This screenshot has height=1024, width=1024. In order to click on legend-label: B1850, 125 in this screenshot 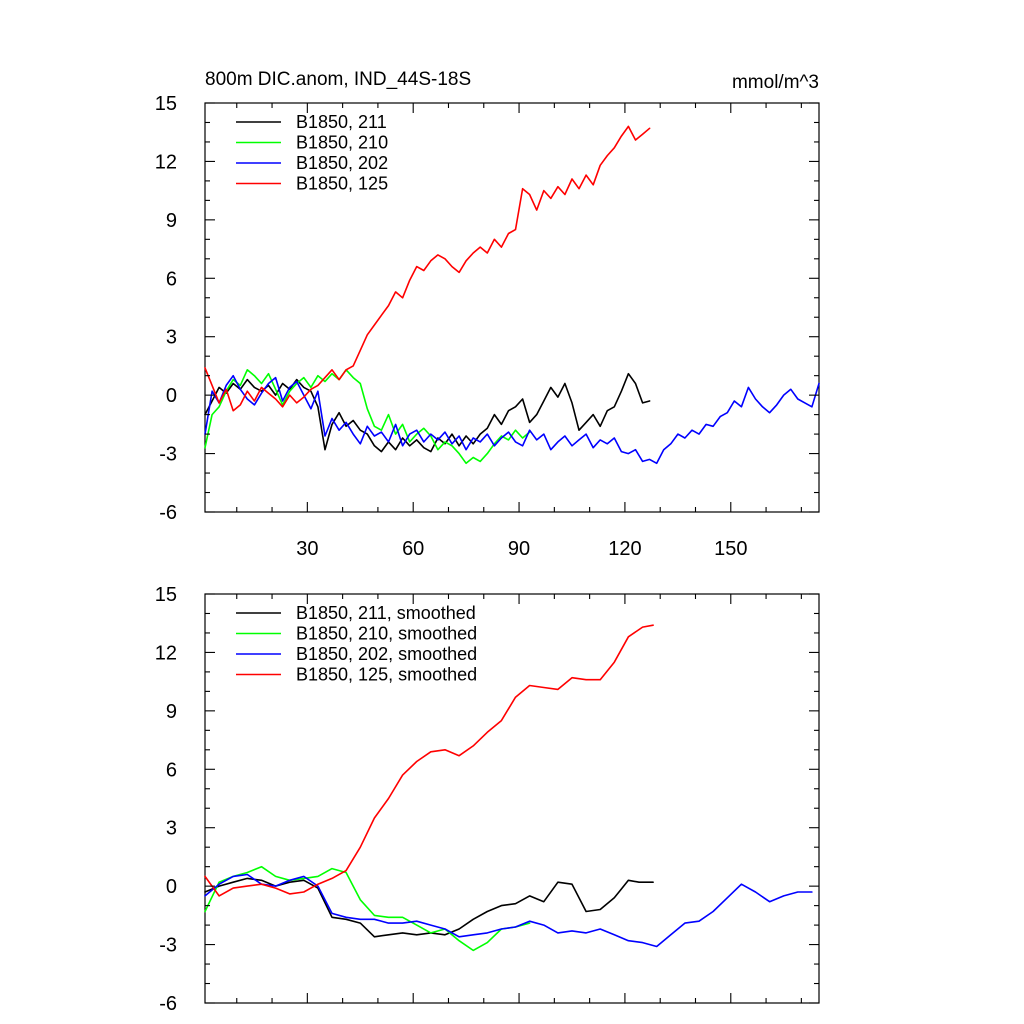, I will do `click(342, 184)`.